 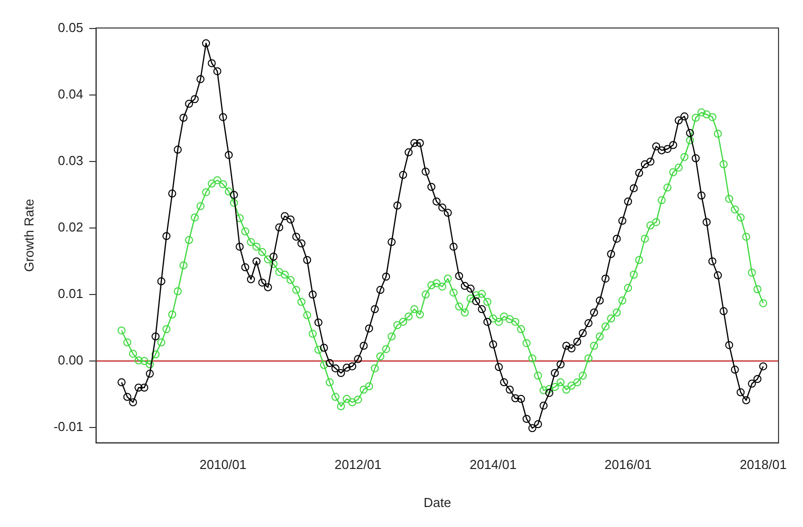 What do you see at coordinates (71, 160) in the screenshot?
I see `y-tick-label: 0.03` at bounding box center [71, 160].